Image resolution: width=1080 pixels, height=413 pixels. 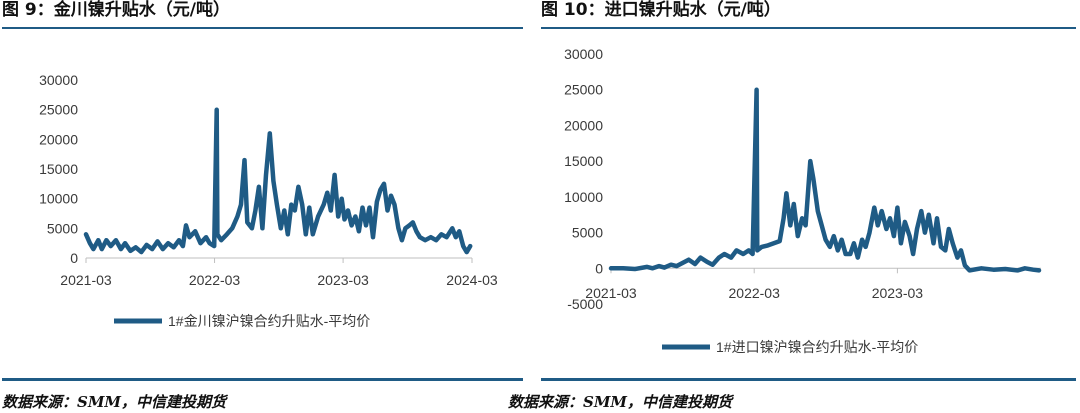 What do you see at coordinates (58, 169) in the screenshot?
I see `left-y-tick-label: 15000` at bounding box center [58, 169].